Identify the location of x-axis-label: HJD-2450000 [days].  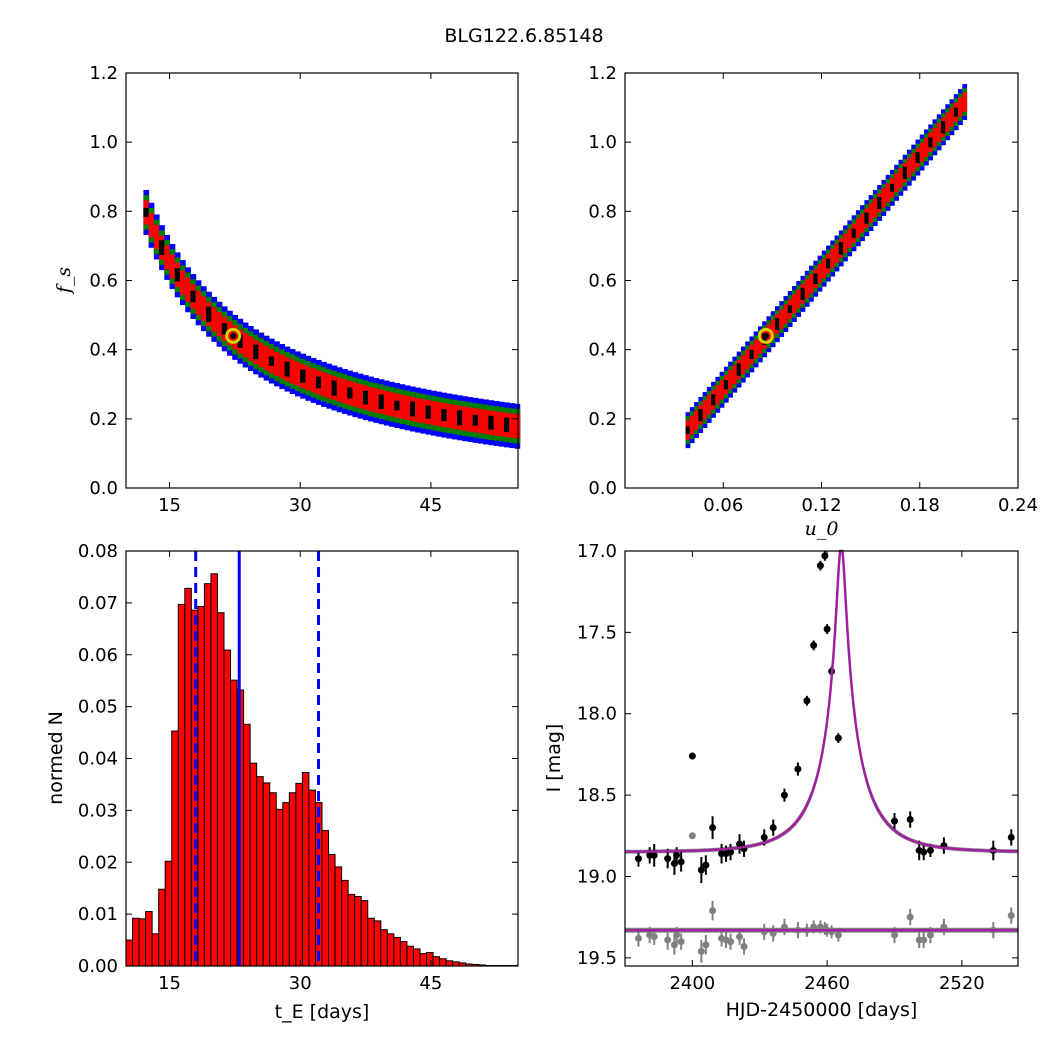
(822, 1010).